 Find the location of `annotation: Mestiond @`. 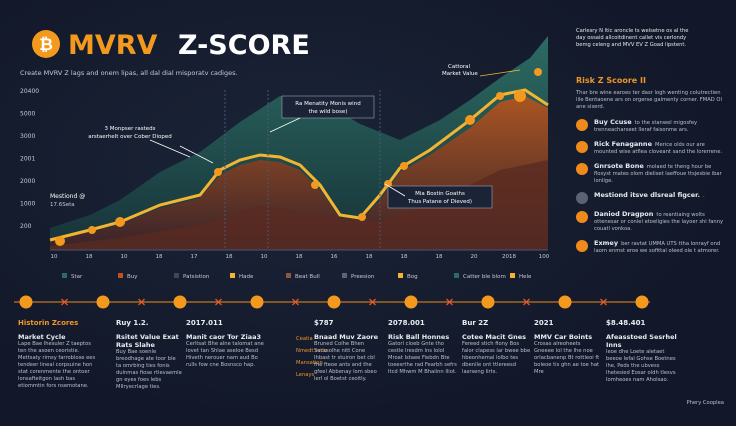

annotation: Mestiond @ is located at coordinates (67, 196).